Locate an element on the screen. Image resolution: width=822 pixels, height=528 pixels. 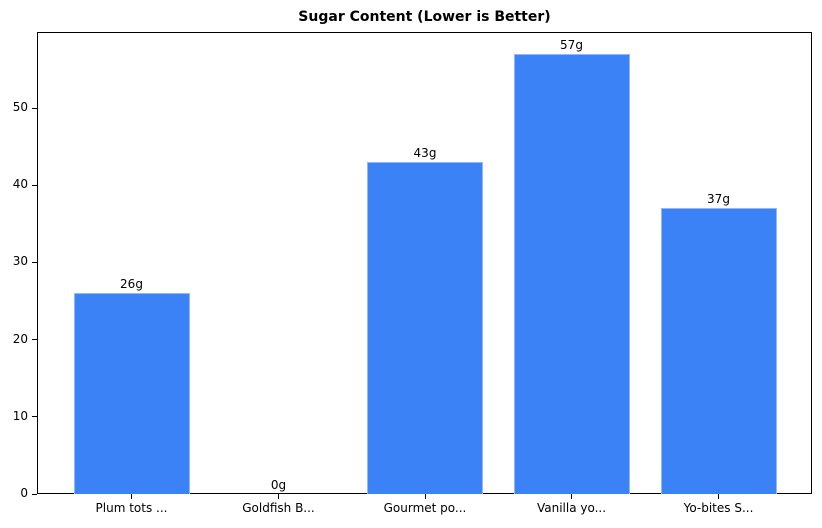
chart-title: Sugar Content (Lower is Better) is located at coordinates (424, 17).